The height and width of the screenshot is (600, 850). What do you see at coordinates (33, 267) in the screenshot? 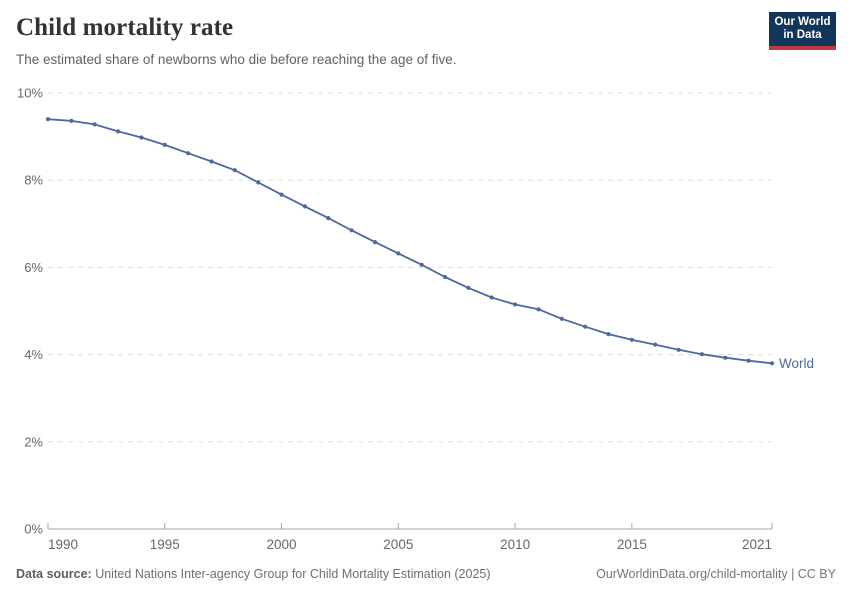
I see `y-tick-label: 6%` at bounding box center [33, 267].